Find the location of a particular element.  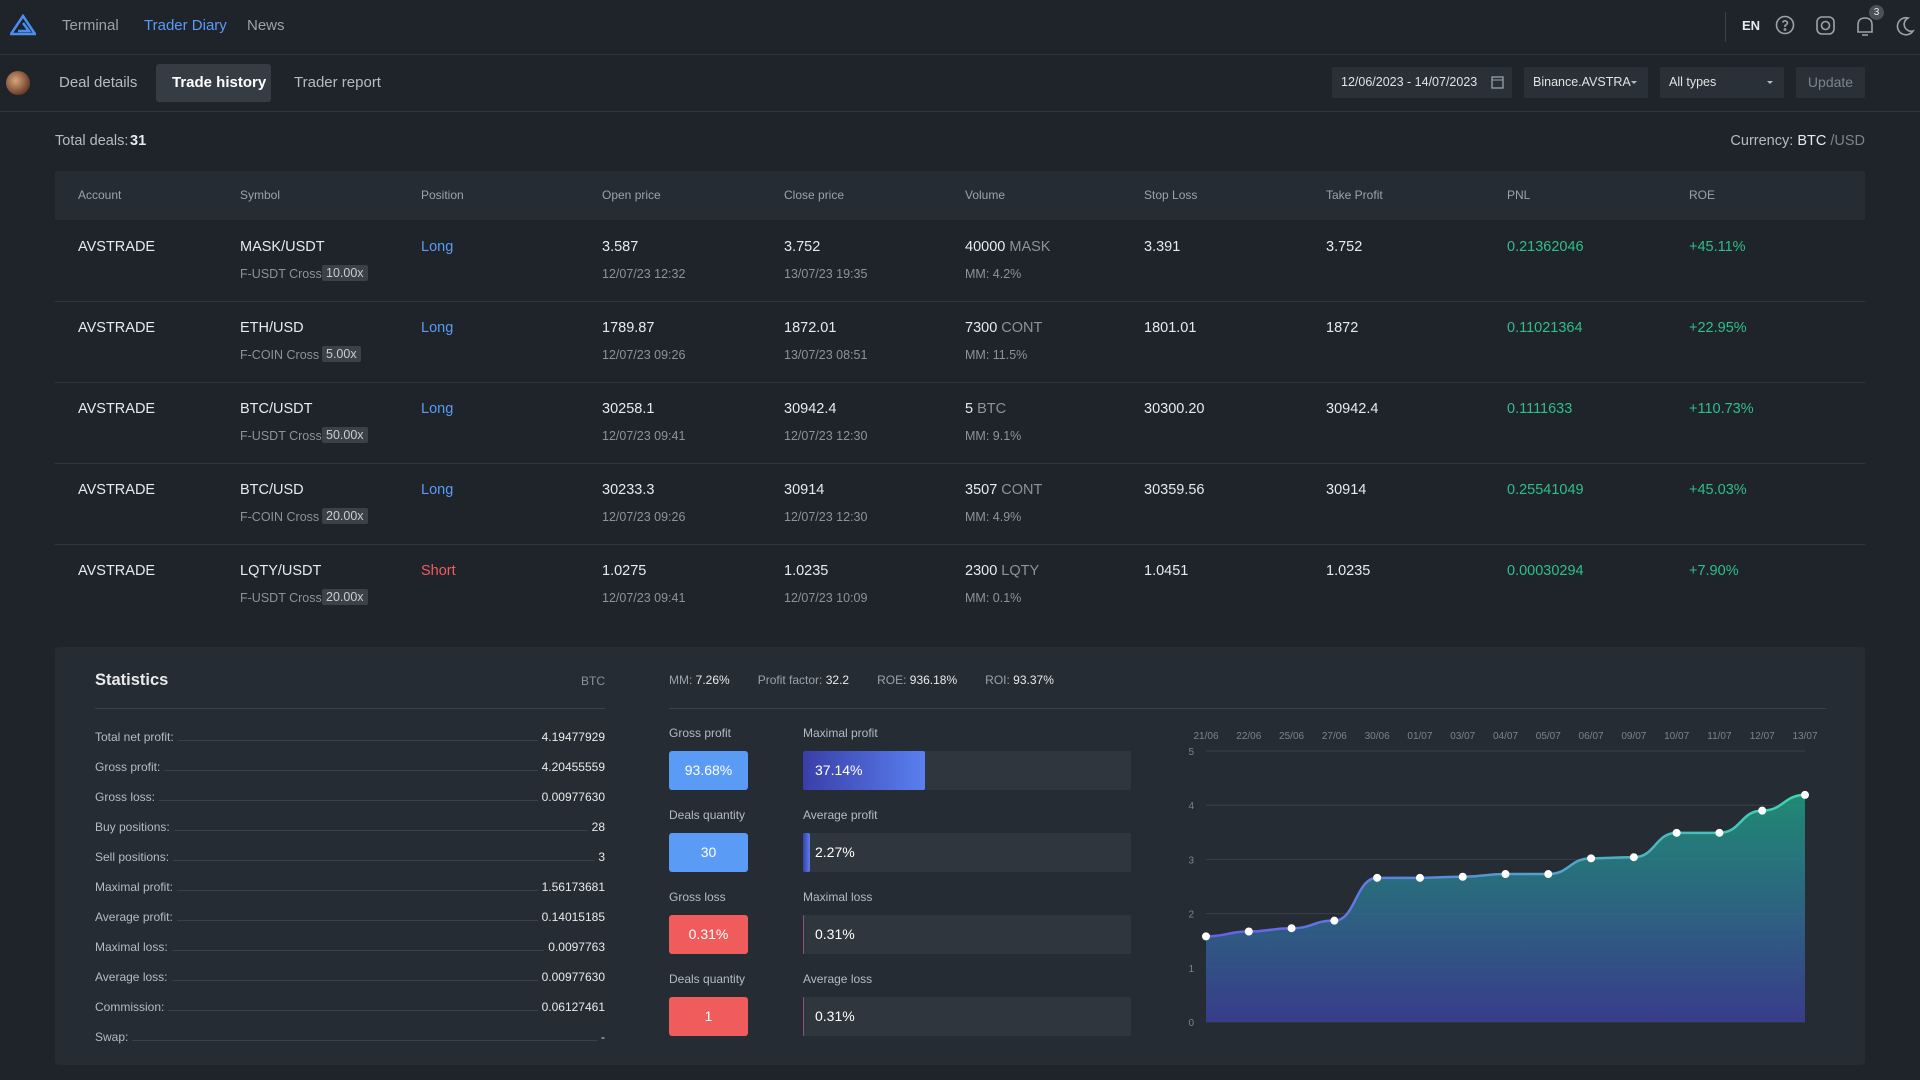

volume-cell: 40000 MASK is located at coordinates (1007, 247).